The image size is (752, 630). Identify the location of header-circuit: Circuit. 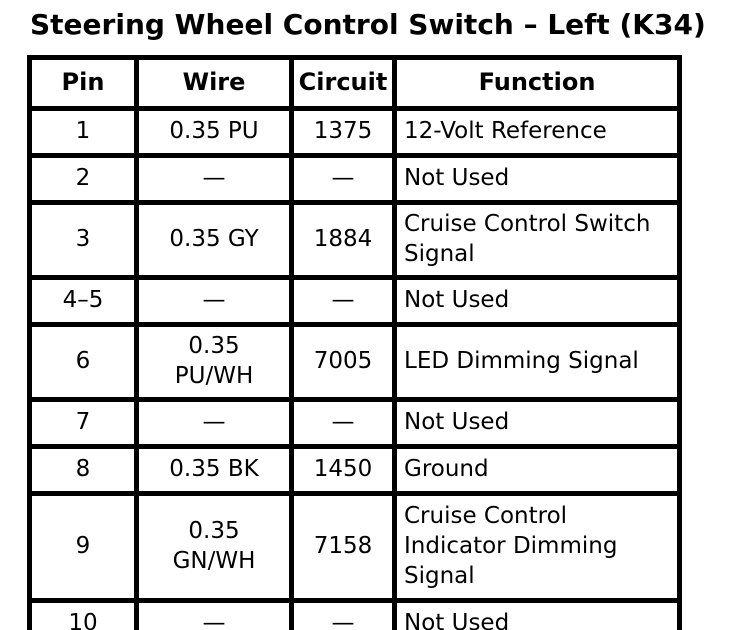
(343, 83).